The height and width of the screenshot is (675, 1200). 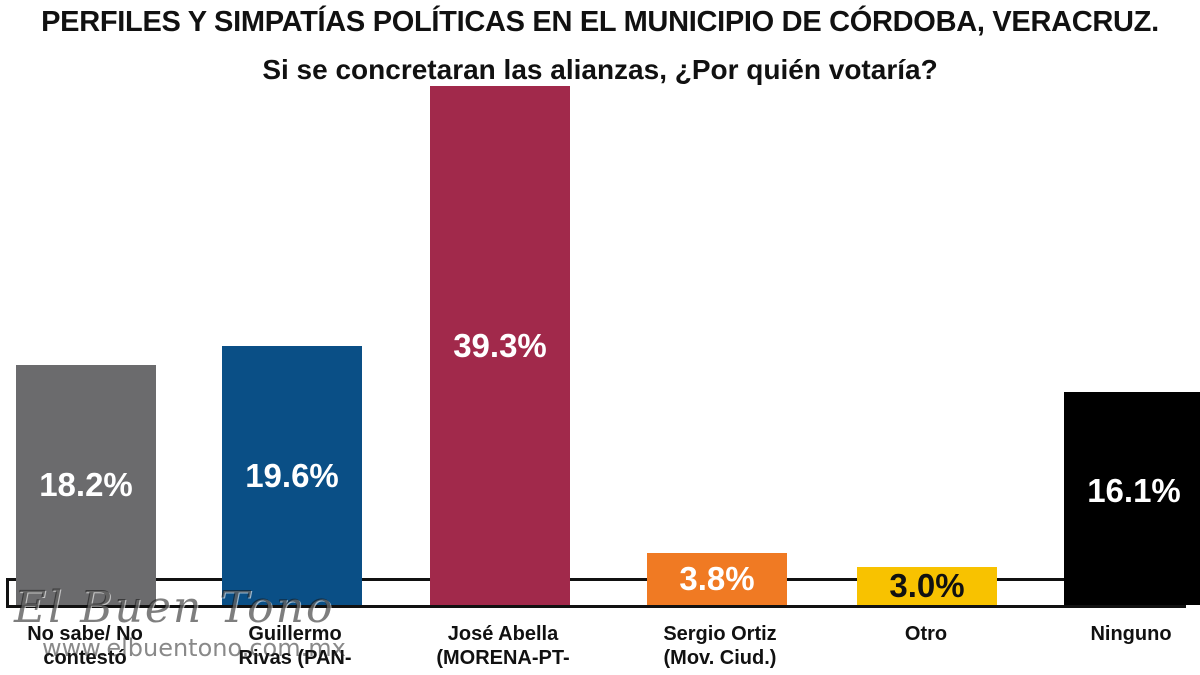 I want to click on bar-6: 16.1%, so click(x=1132, y=498).